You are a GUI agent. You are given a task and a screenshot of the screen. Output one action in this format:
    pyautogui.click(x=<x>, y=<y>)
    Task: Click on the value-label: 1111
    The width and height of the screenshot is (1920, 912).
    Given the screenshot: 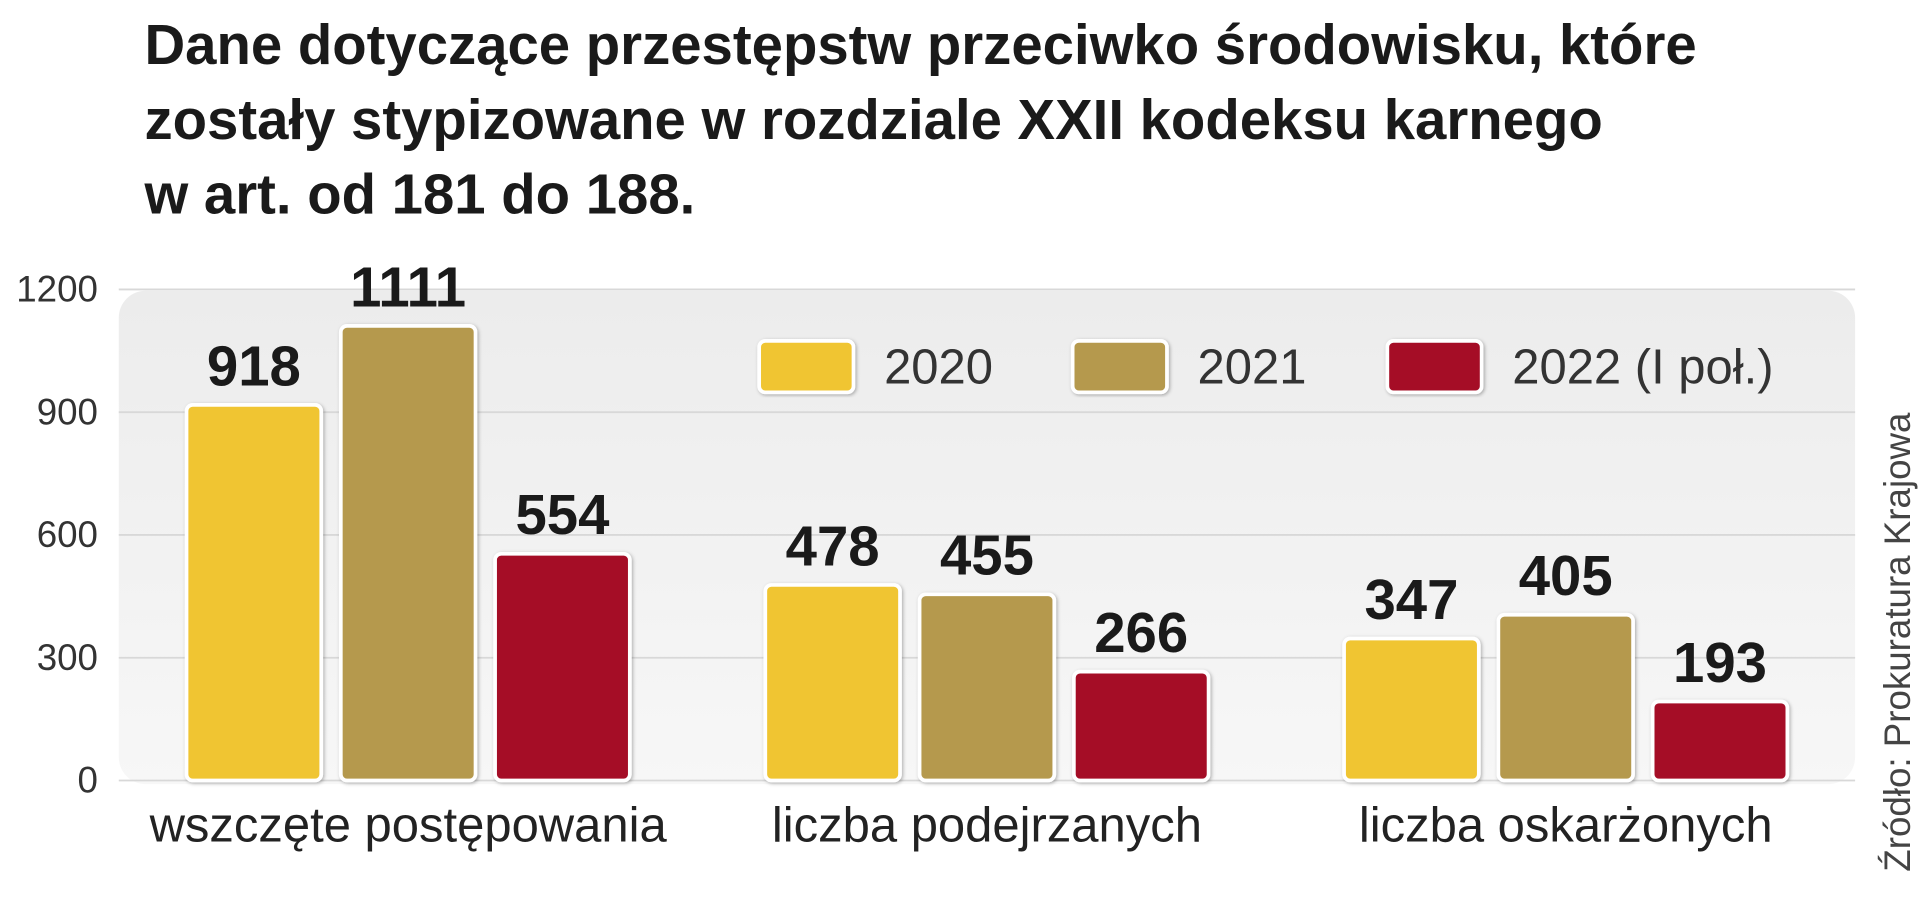 What is the action you would take?
    pyautogui.click(x=408, y=286)
    